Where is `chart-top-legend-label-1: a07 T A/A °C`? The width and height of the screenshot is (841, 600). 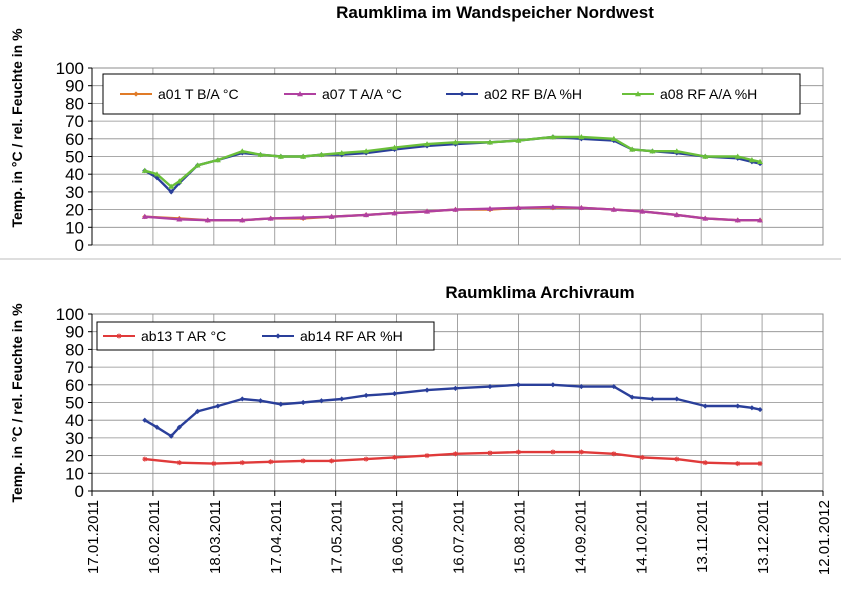 chart-top-legend-label-1: a07 T A/A °C is located at coordinates (362, 94).